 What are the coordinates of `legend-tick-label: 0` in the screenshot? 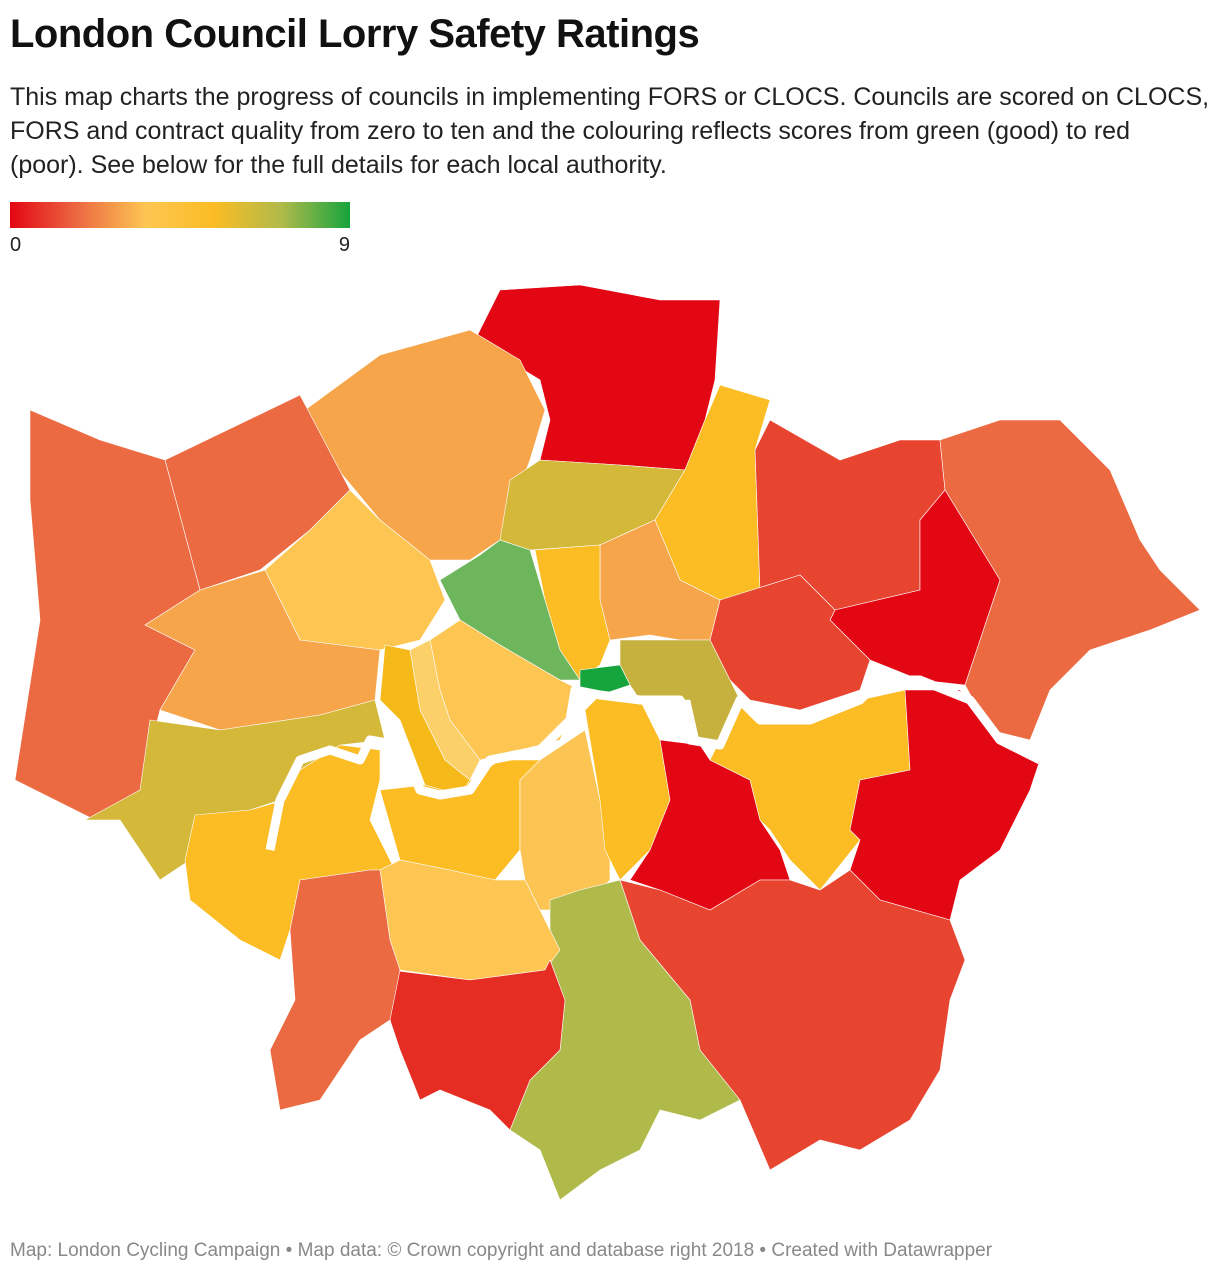 It's located at (15, 245).